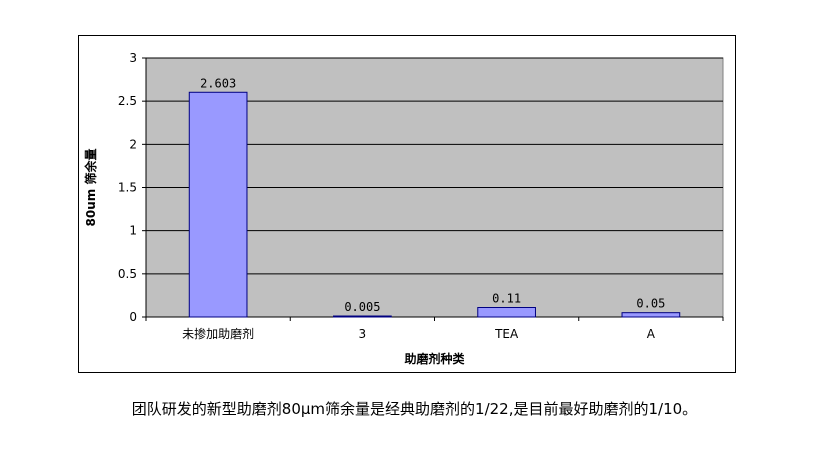 Image resolution: width=829 pixels, height=449 pixels. Describe the element at coordinates (650, 304) in the screenshot. I see `data-label: 0.05` at that location.